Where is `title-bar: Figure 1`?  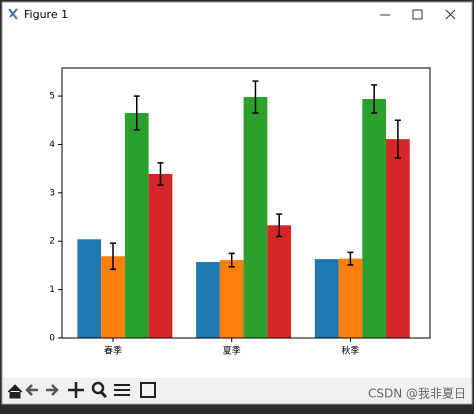
title-bar: Figure 1 is located at coordinates (232, 14).